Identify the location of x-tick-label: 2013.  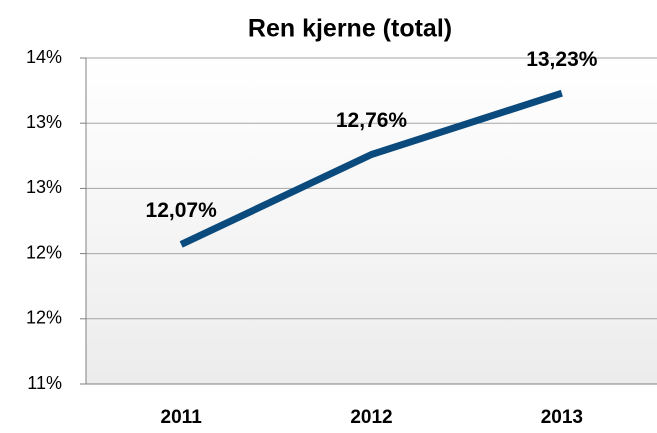
(562, 417).